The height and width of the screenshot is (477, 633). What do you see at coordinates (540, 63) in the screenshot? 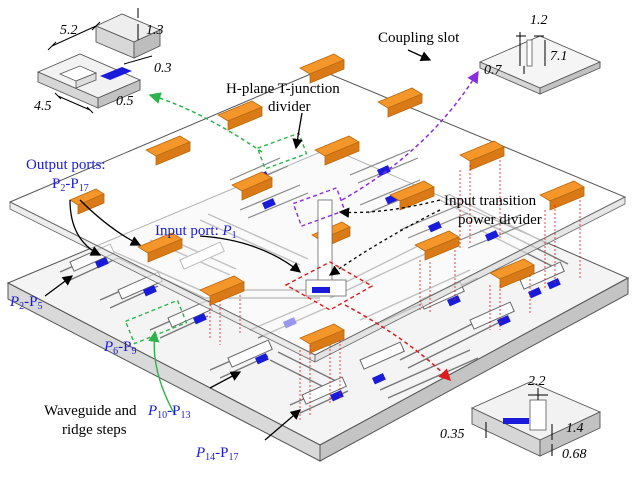
I see `inset-top-right` at bounding box center [540, 63].